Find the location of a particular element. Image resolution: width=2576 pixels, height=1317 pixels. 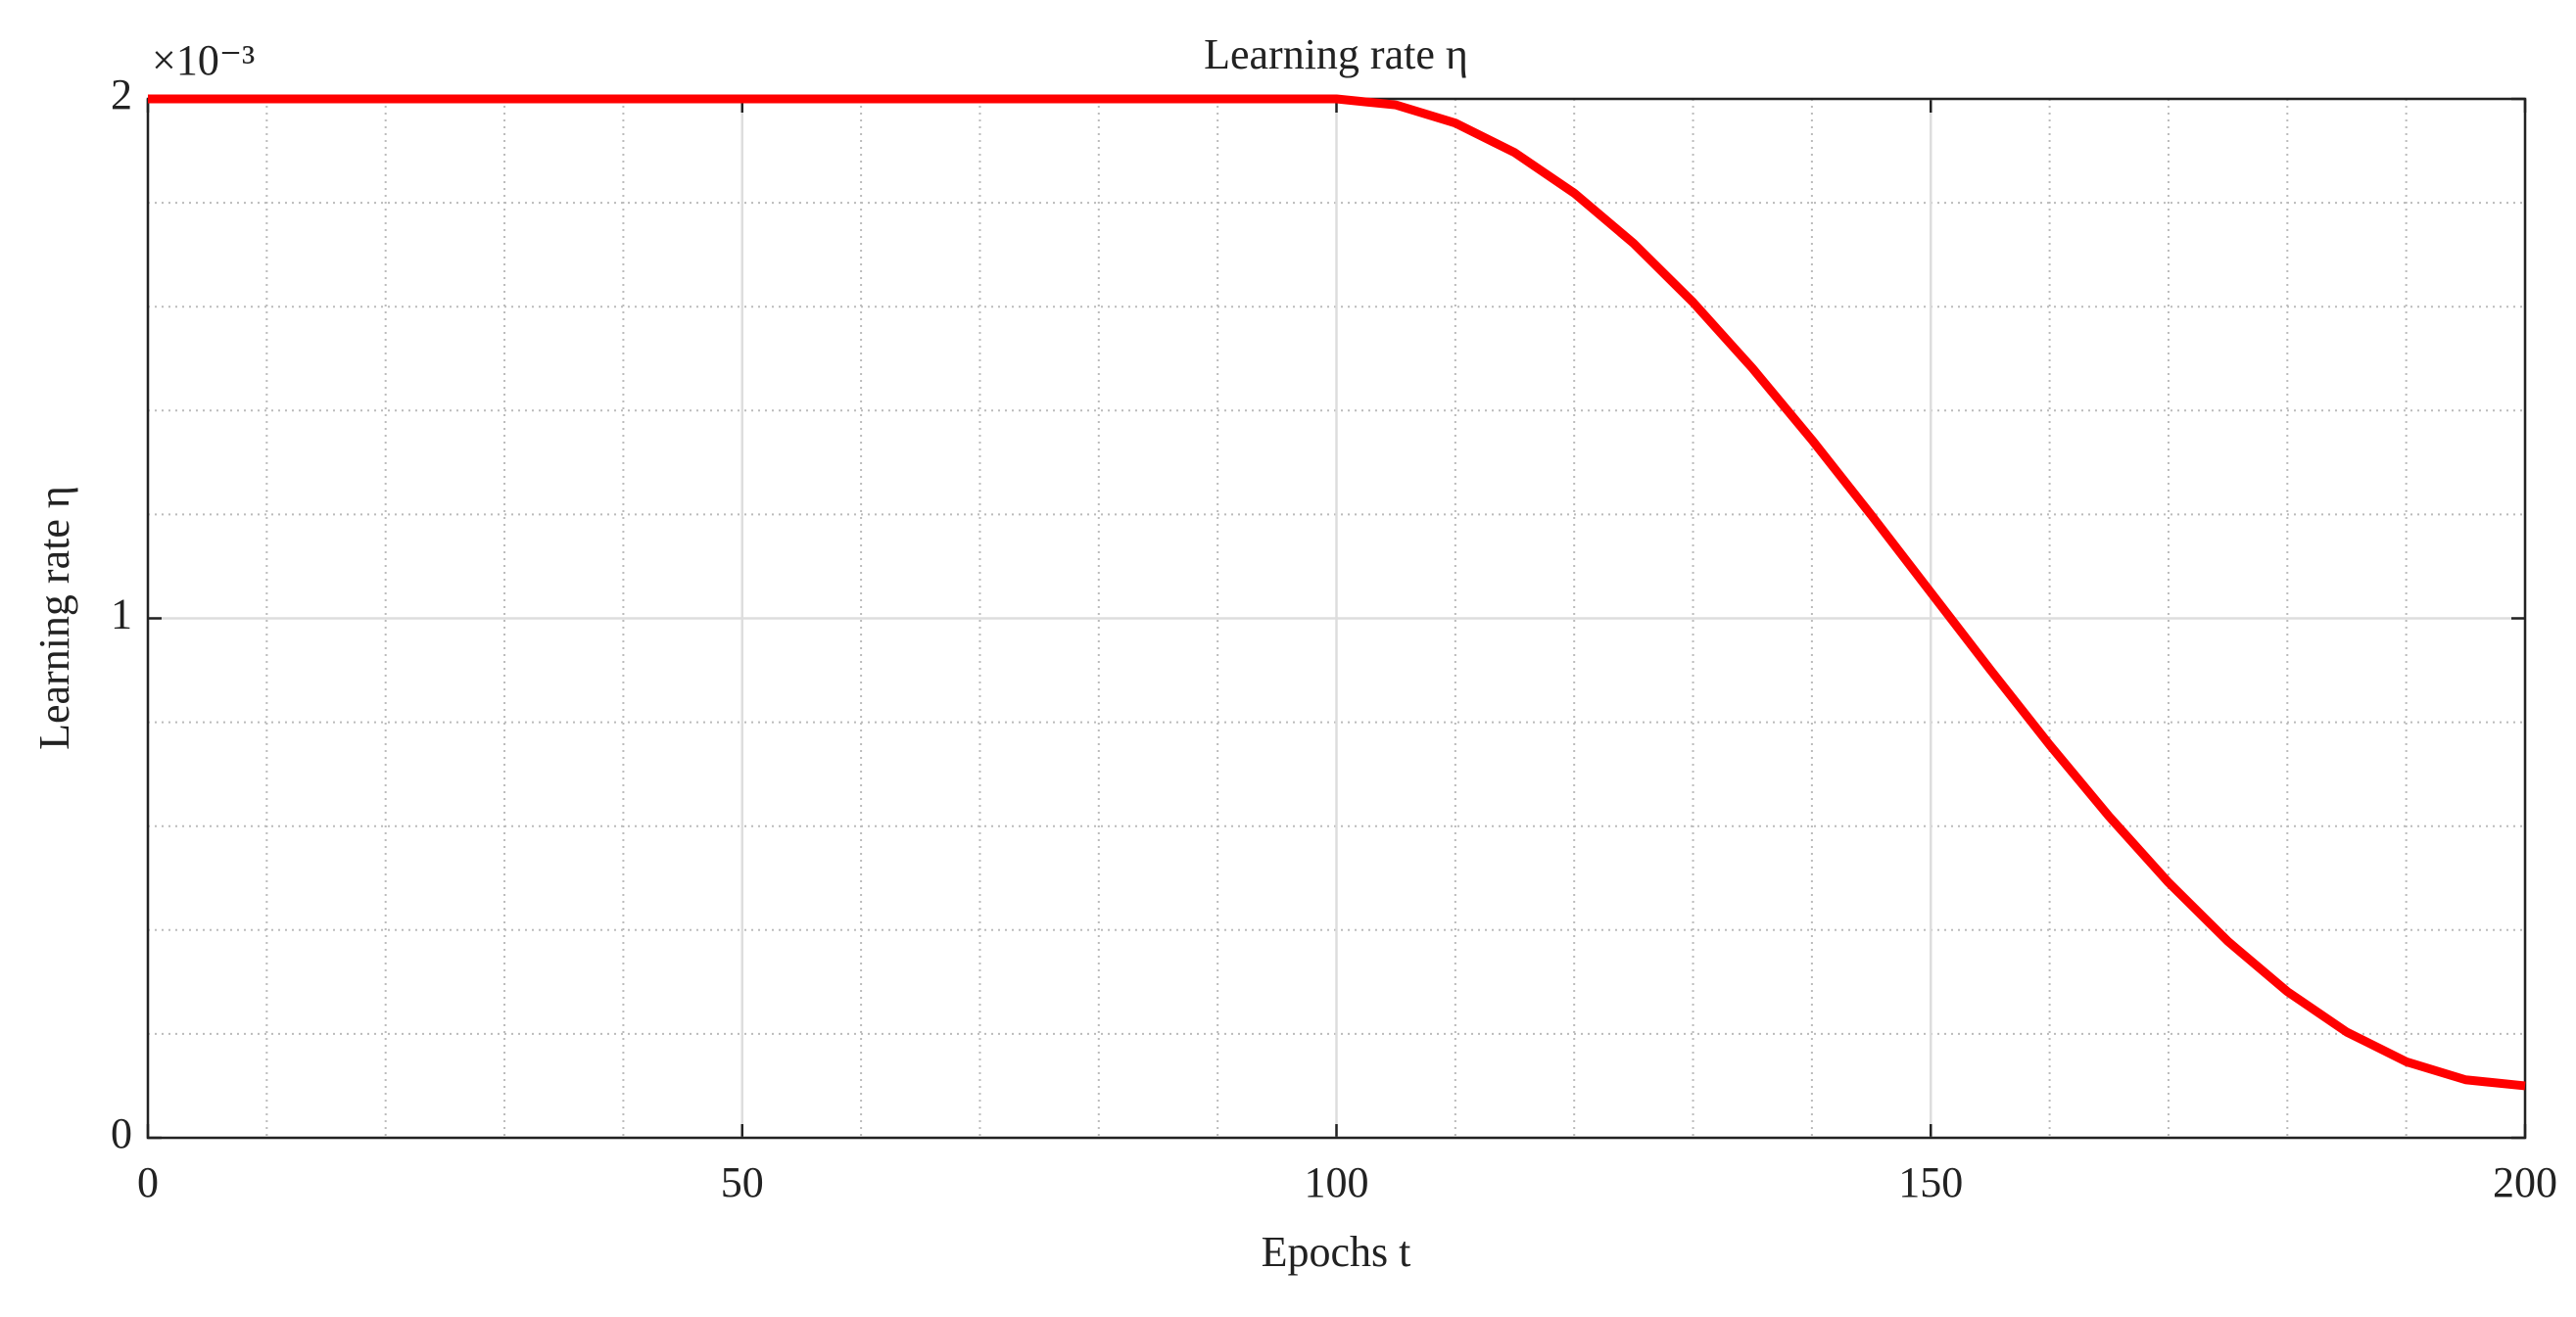

y-tick-label: 0 is located at coordinates (122, 1133).